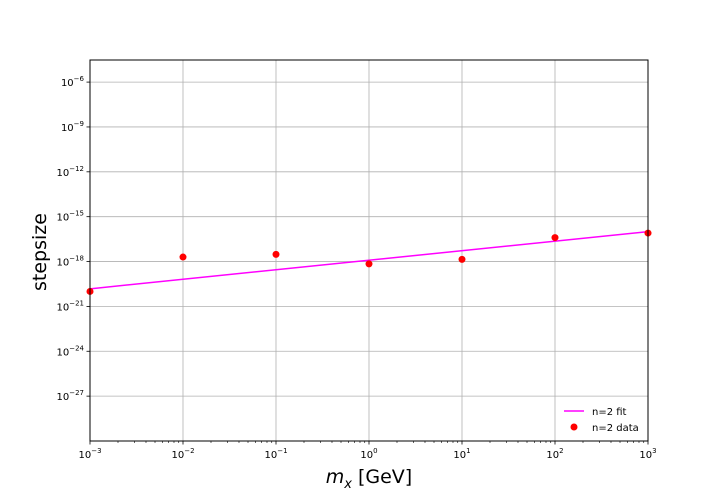 Image resolution: width=720 pixels, height=504 pixels. I want to click on x-axis-label-unit: [GeV], so click(385, 477).